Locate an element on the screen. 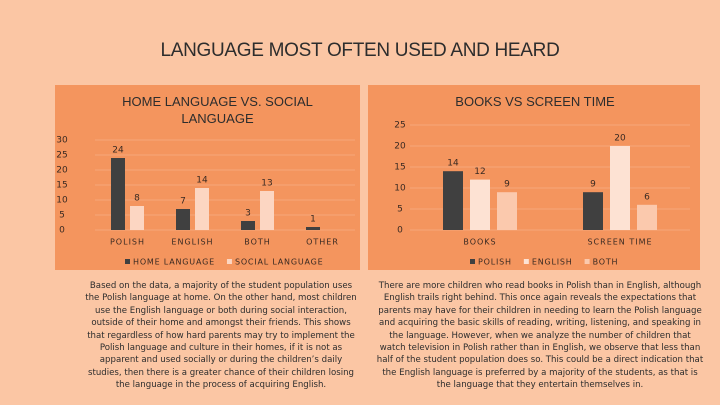 The width and height of the screenshot is (720, 405). chart-title: BOOKS VS SCREEN TIME is located at coordinates (535, 101).